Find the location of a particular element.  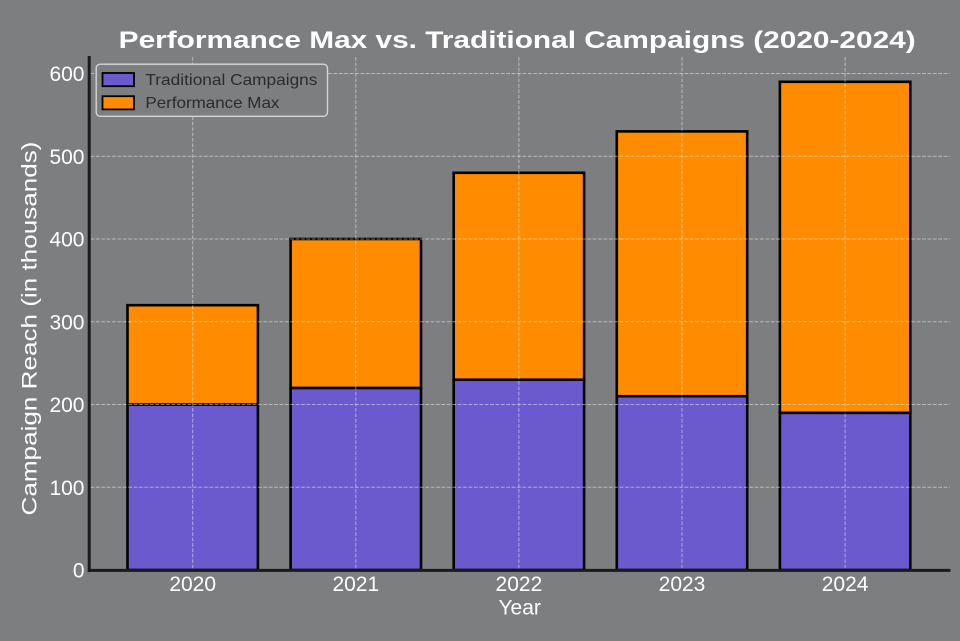

svg-text: 500 is located at coordinates (66, 157).